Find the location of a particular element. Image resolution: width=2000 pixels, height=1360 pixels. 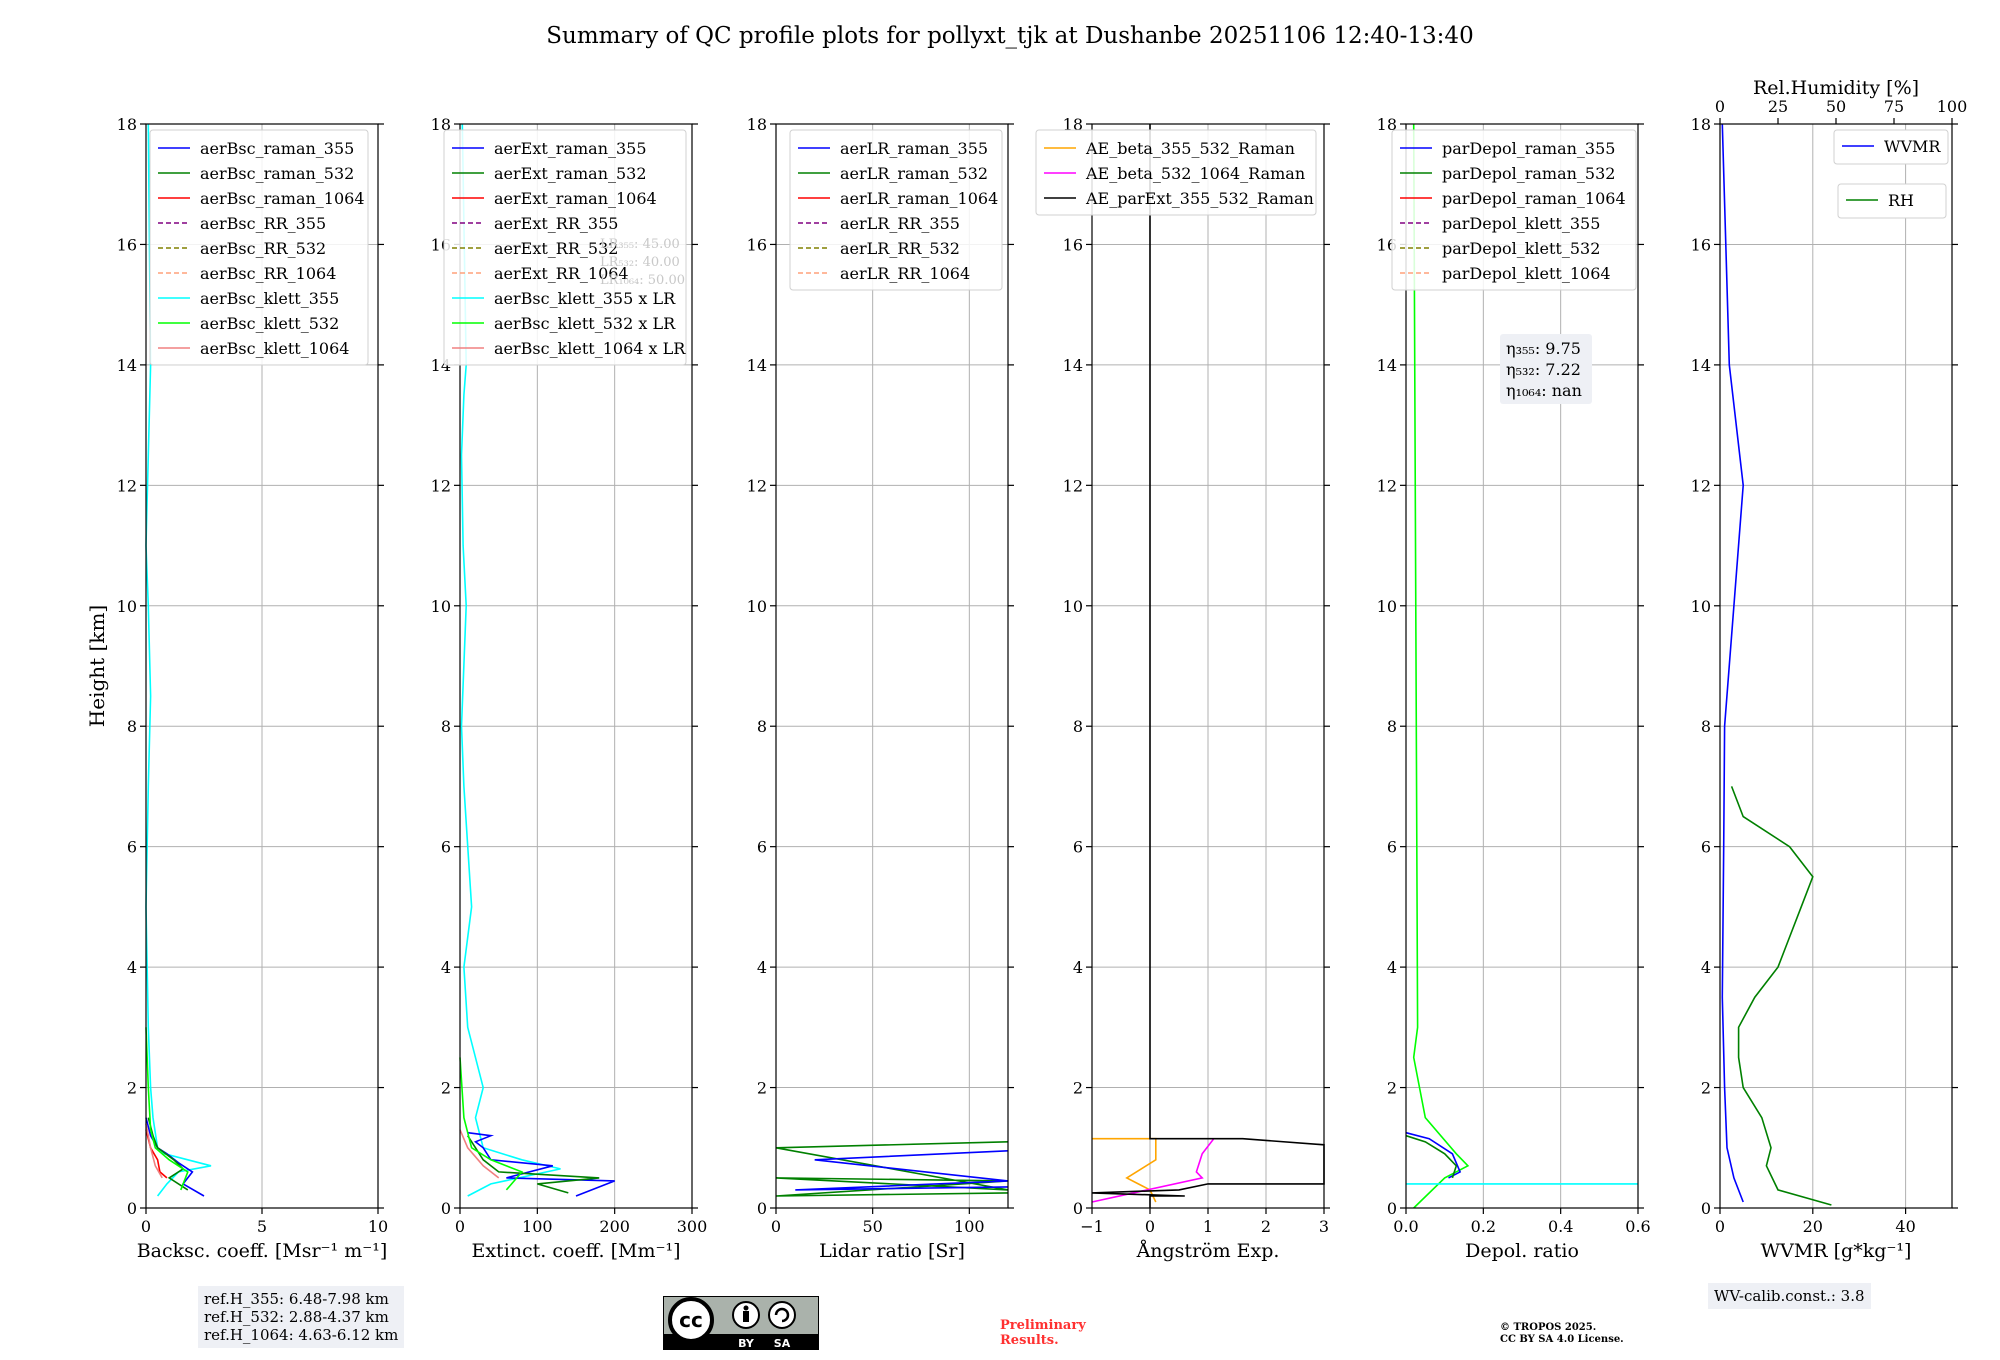

legend-label: aerLR_raman_355 is located at coordinates (914, 148).